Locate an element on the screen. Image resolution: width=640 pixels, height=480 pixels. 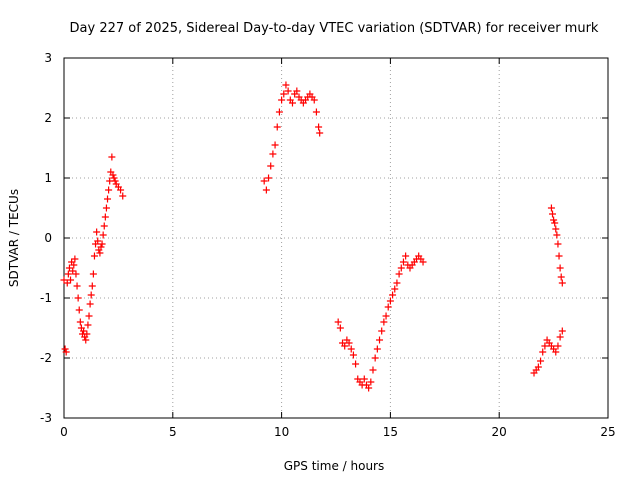
y-tick-label: 2 is located at coordinates (48, 118).